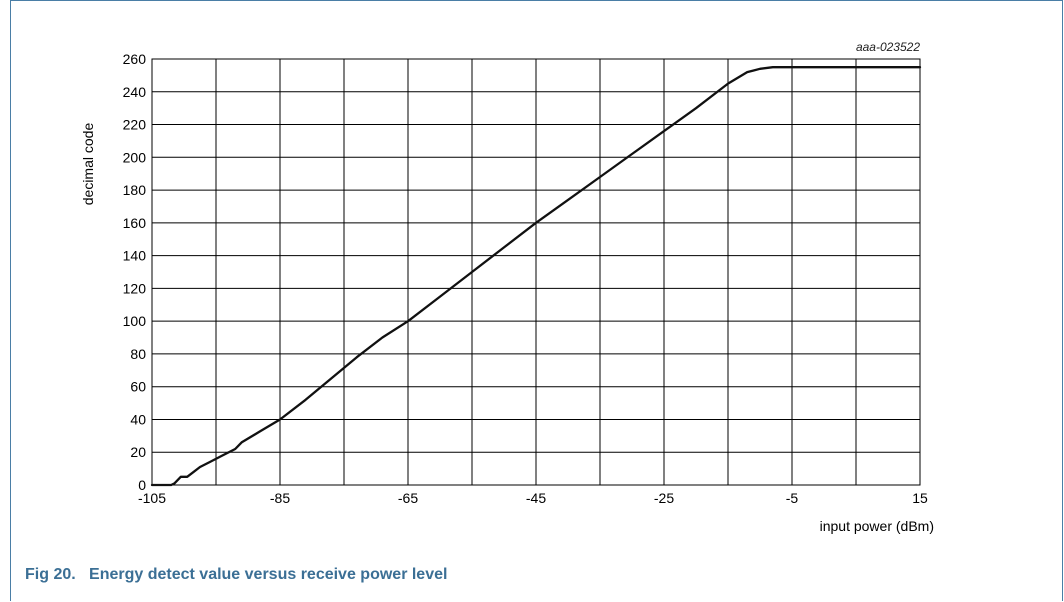 This screenshot has height=602, width=1064. I want to click on y-tick-label: 80, so click(138, 354).